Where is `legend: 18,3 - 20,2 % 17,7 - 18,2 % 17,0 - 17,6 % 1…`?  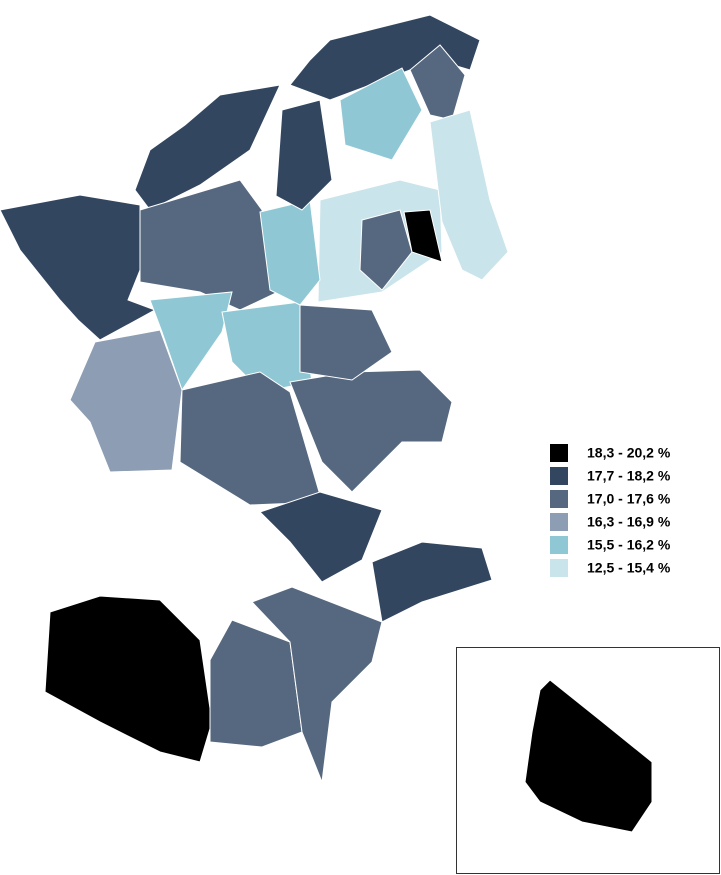 legend: 18,3 - 20,2 % 17,7 - 18,2 % 17,0 - 17,6 % 1… is located at coordinates (610, 510).